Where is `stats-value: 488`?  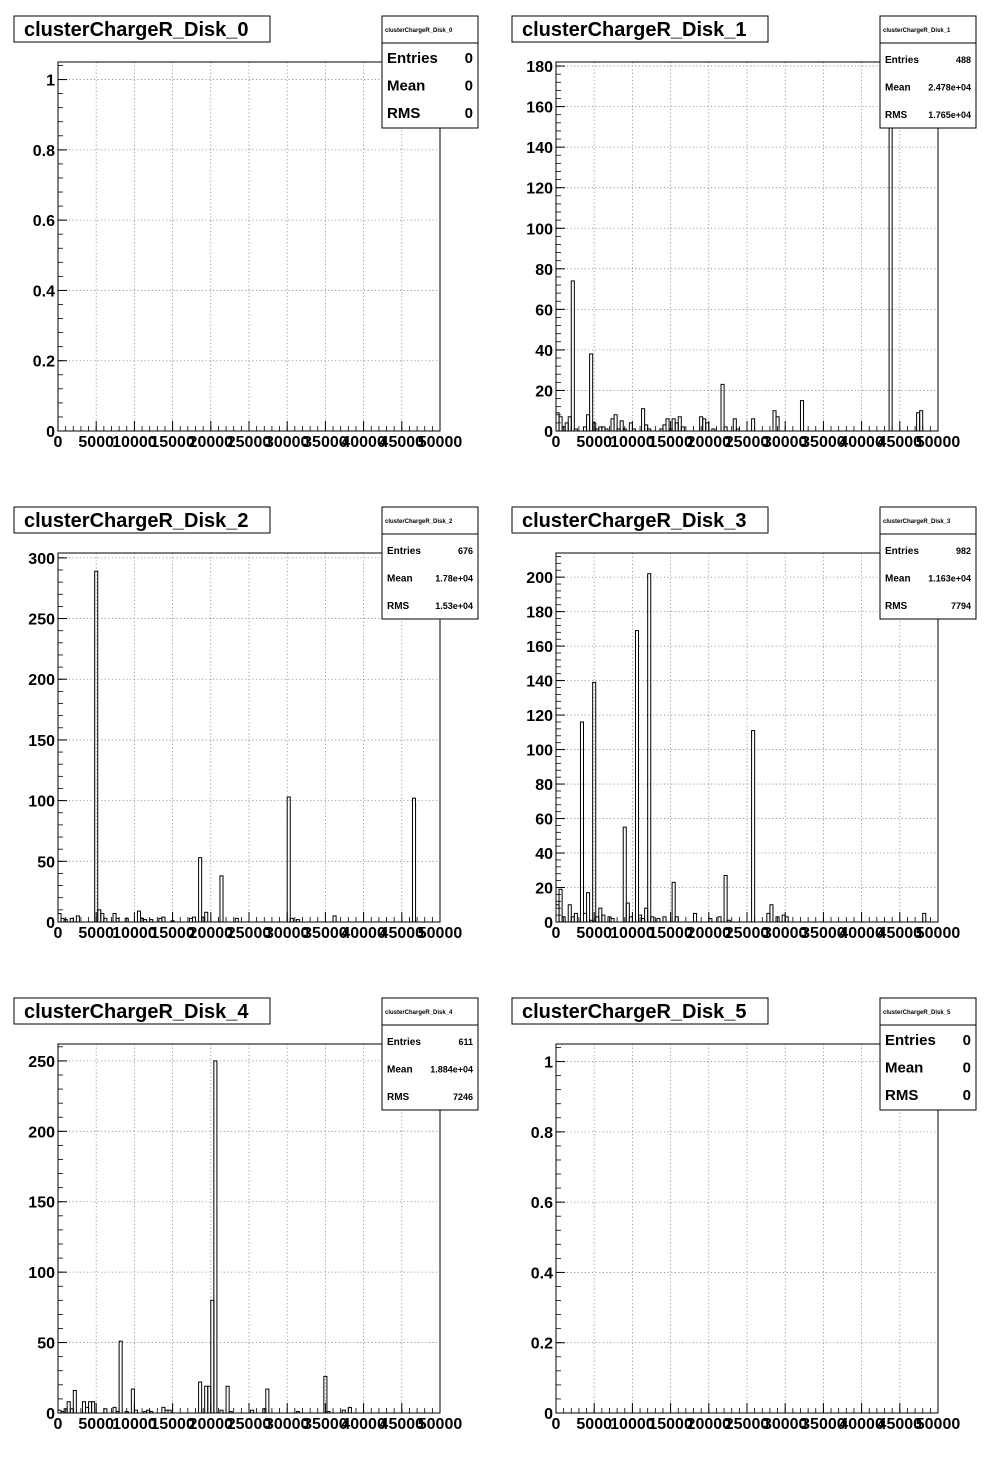
stats-value: 488 is located at coordinates (963, 60).